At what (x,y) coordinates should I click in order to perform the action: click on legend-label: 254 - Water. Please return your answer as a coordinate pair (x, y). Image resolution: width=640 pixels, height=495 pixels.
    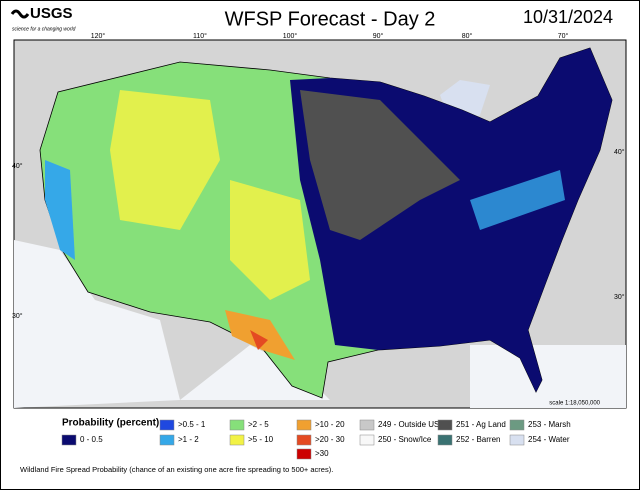
    Looking at the image, I should click on (549, 439).